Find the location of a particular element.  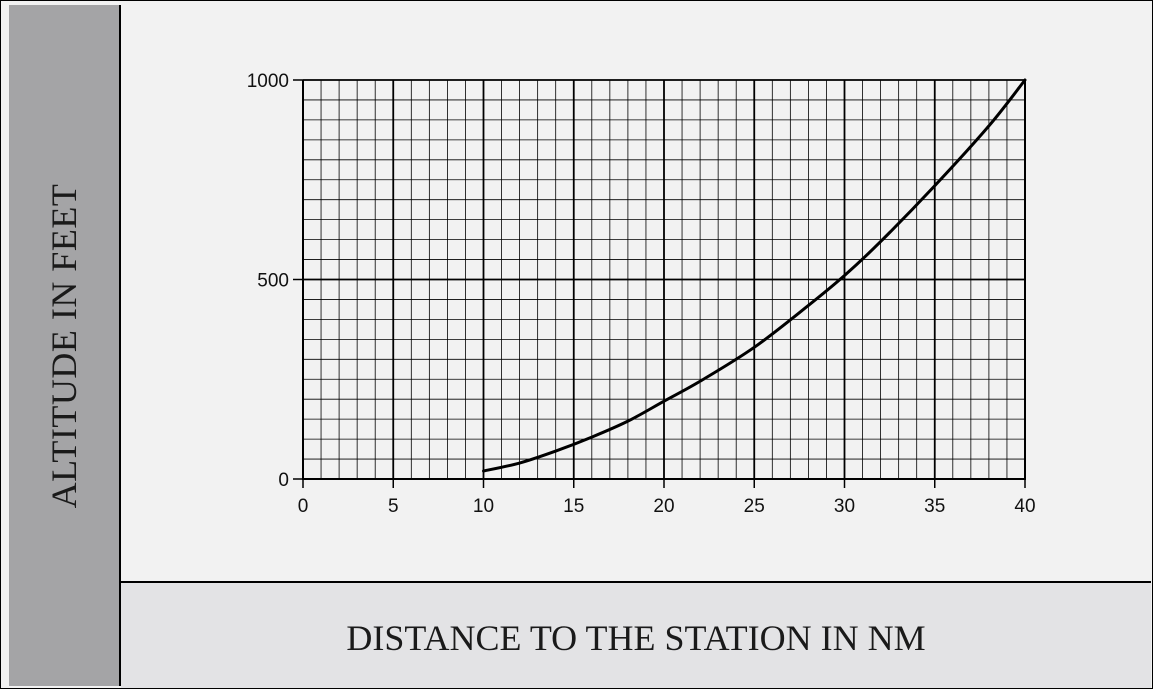

x-axis-label: DISTANCE TO THE STATION IN NM is located at coordinates (636, 637).